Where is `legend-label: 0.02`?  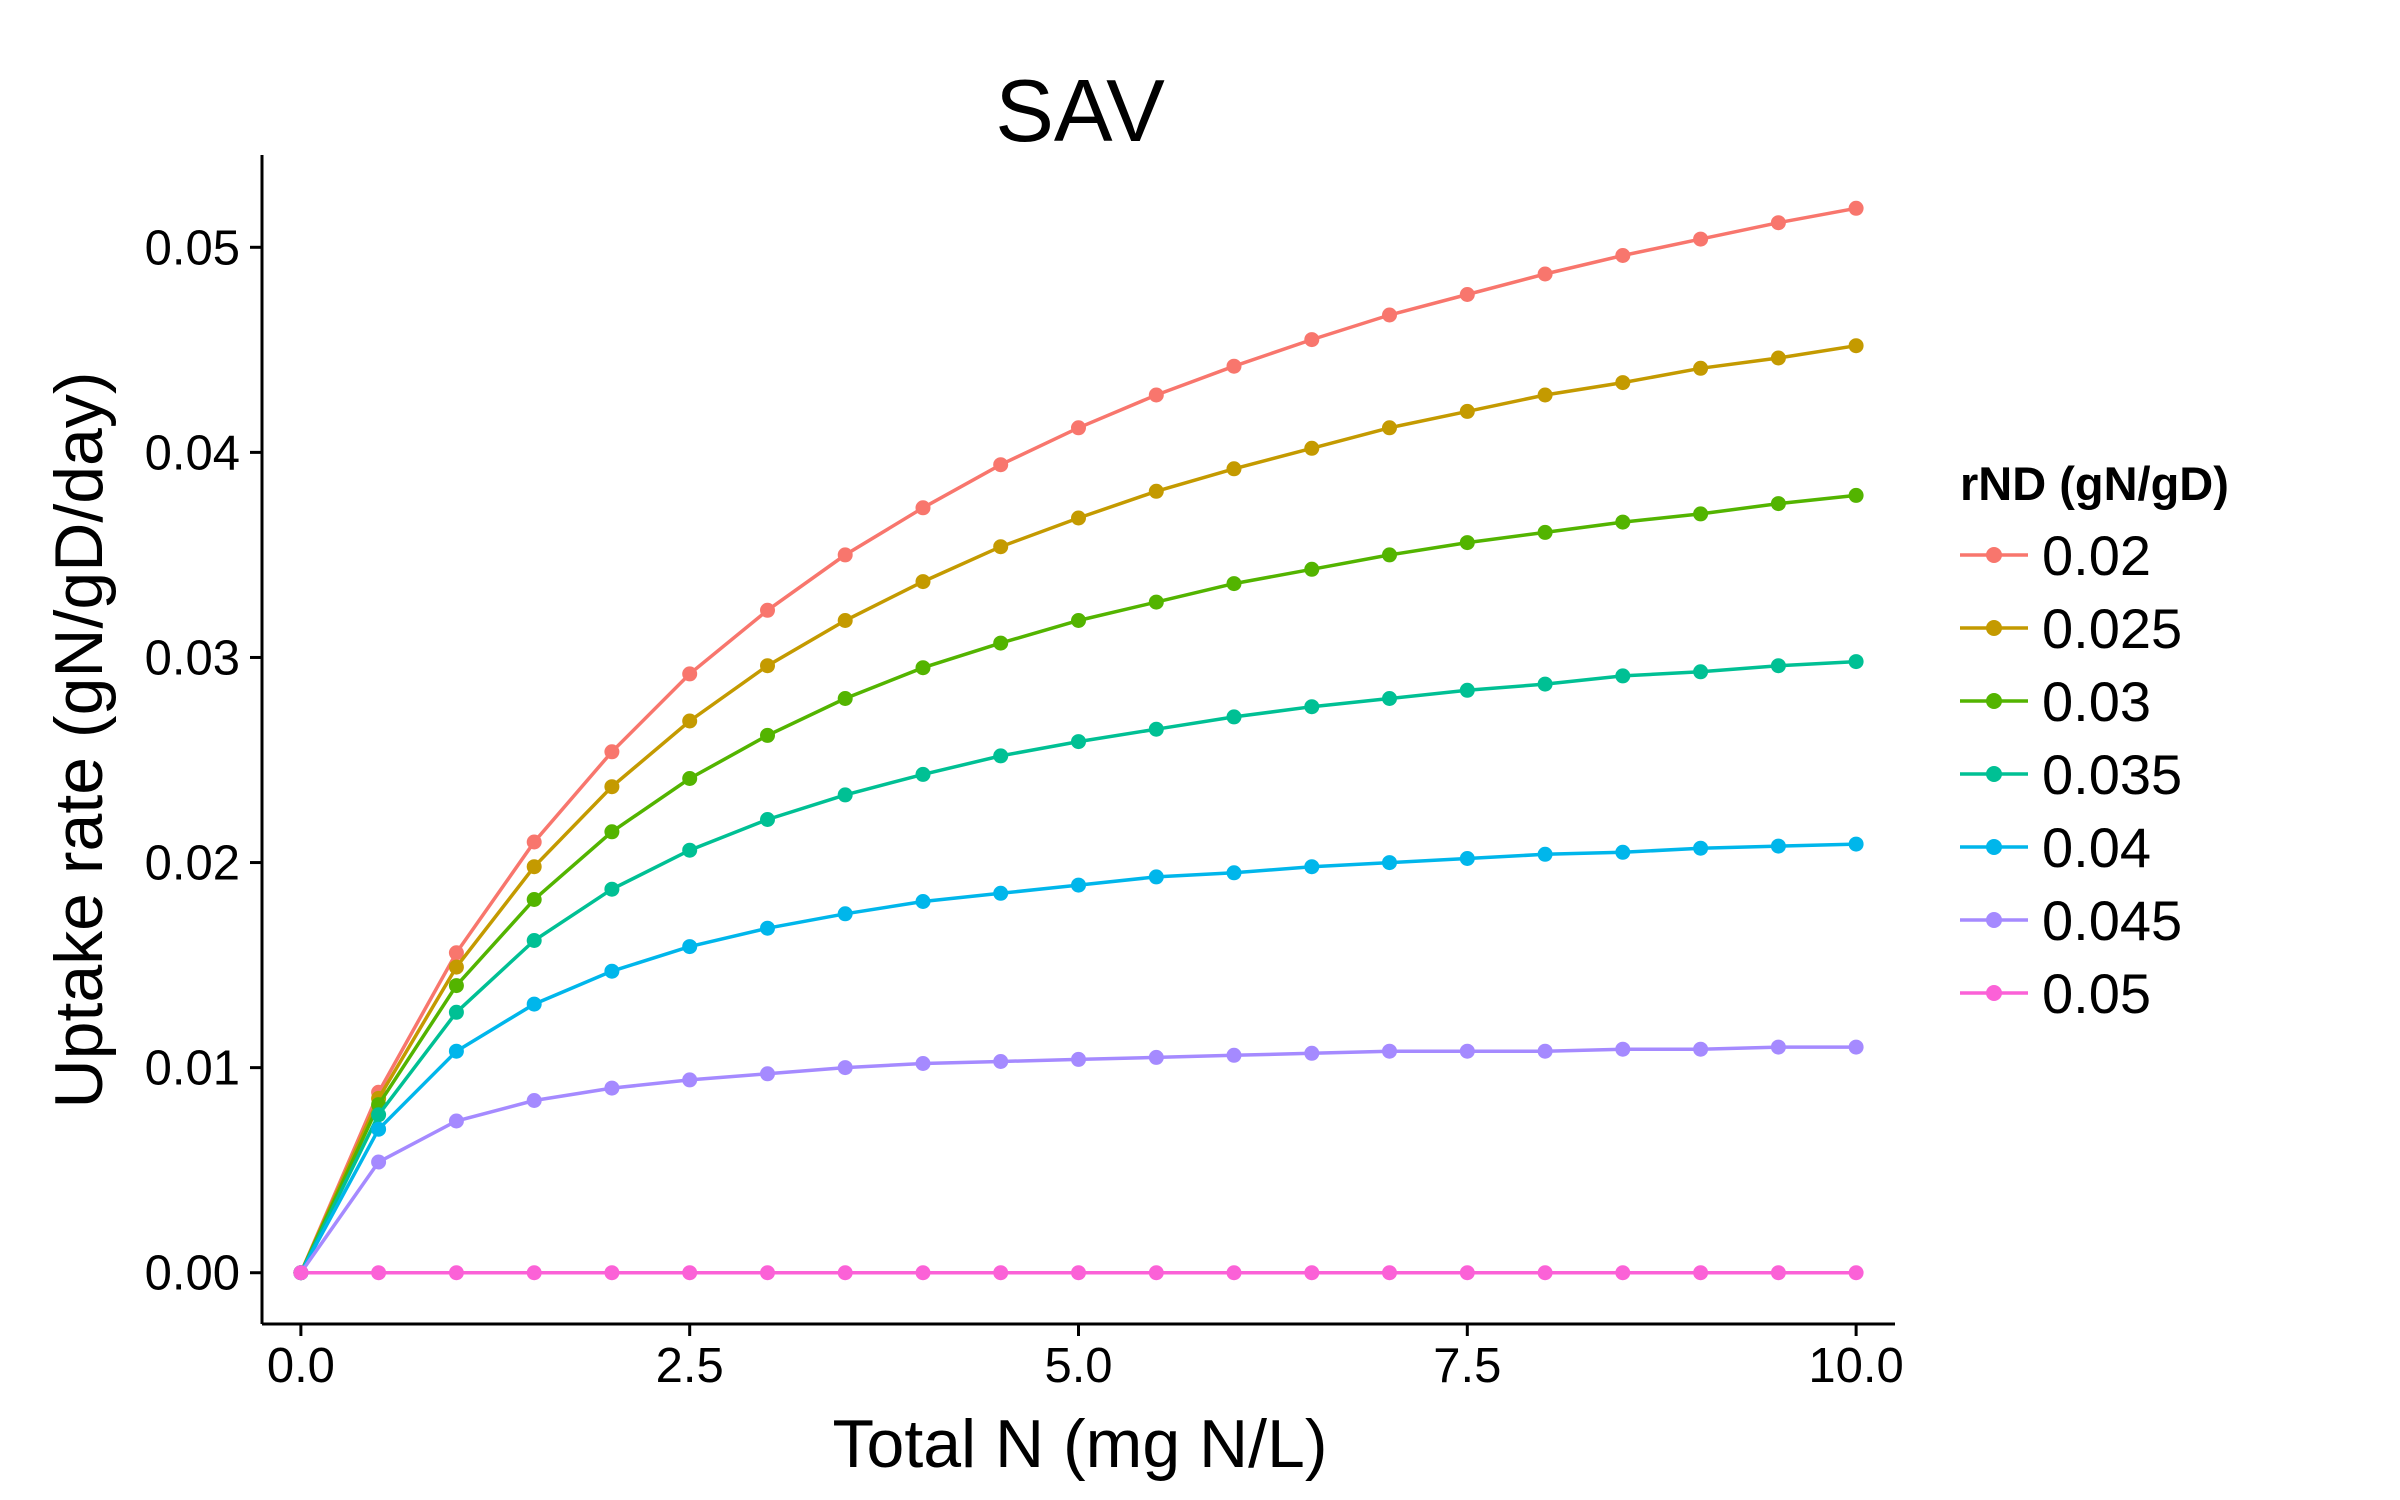
legend-label: 0.02 is located at coordinates (2096, 555).